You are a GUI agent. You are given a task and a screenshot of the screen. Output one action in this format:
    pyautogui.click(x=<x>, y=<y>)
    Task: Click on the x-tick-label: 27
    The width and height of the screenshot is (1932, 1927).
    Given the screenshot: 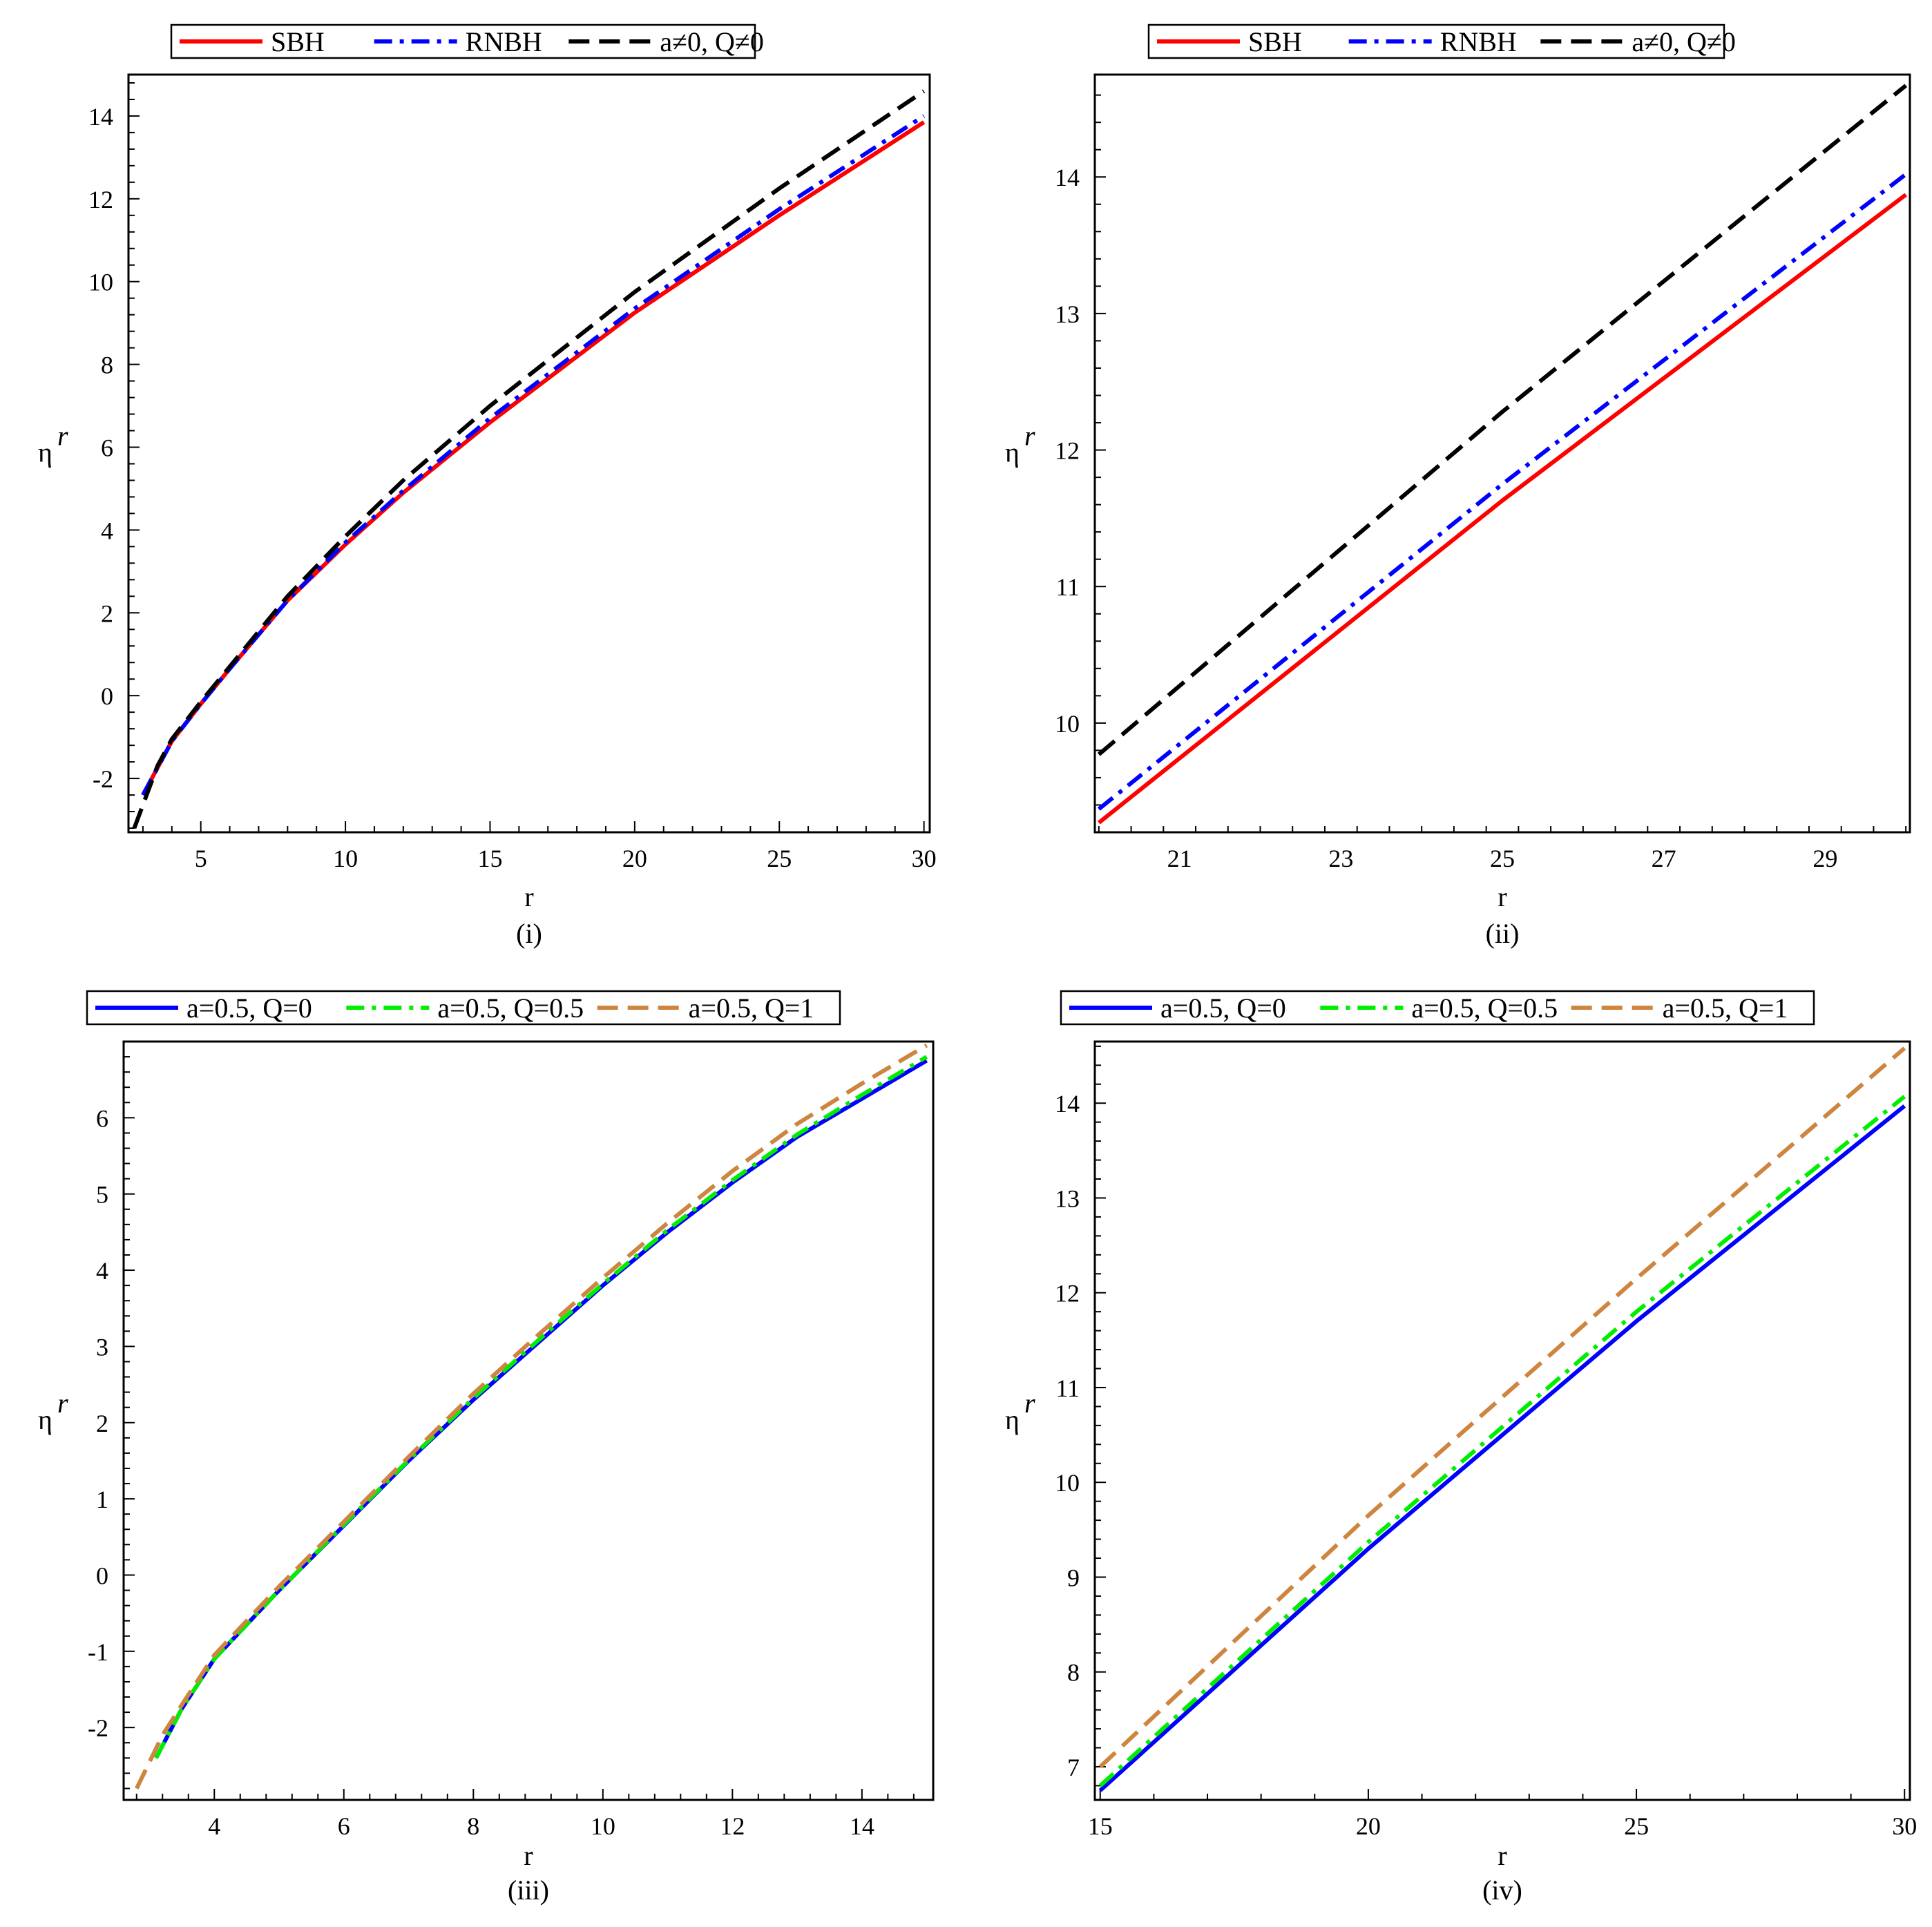 What is the action you would take?
    pyautogui.click(x=1664, y=858)
    